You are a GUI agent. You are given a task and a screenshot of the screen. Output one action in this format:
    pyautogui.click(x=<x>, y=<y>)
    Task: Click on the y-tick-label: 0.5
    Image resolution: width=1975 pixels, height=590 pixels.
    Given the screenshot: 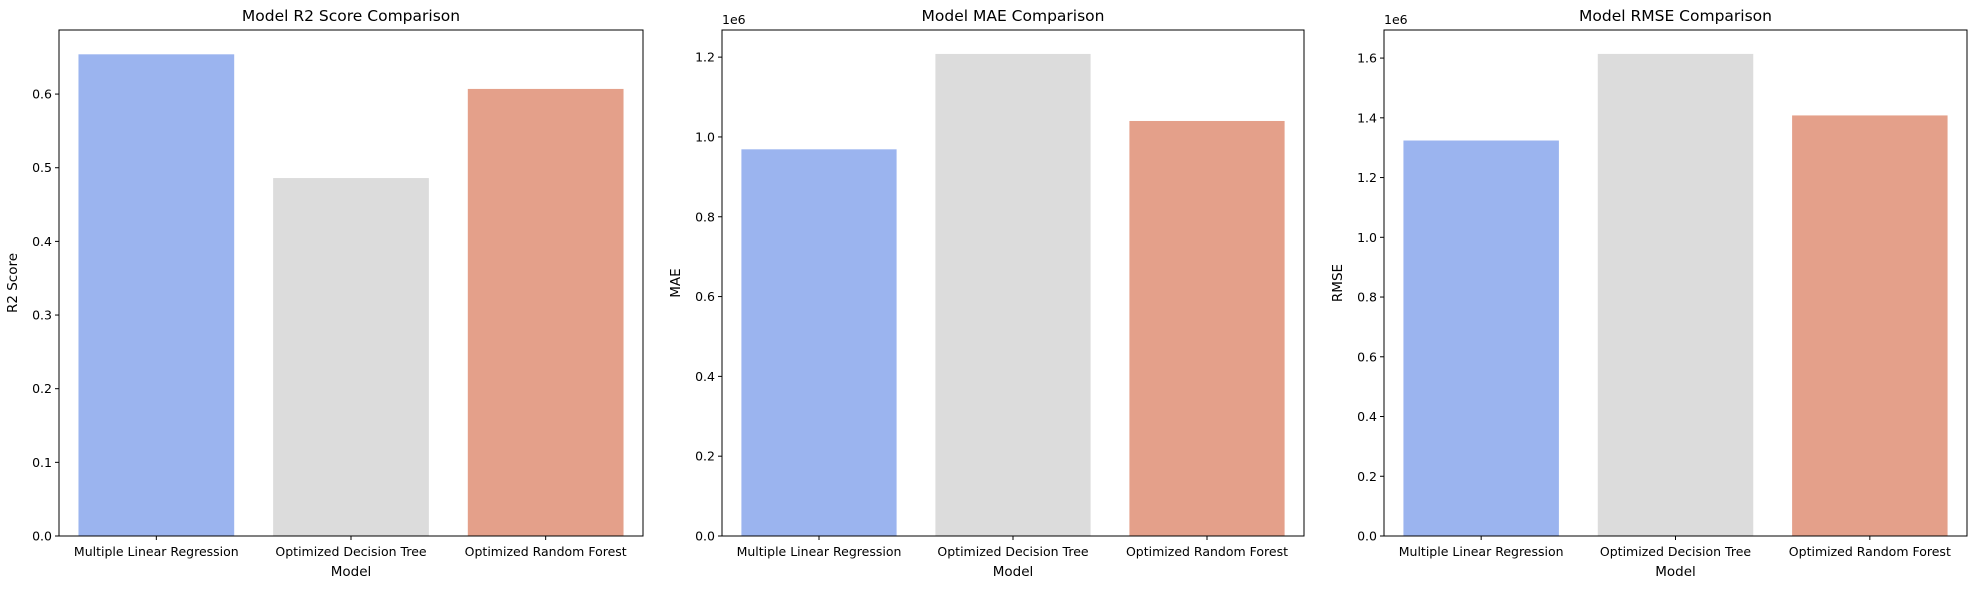 What is the action you would take?
    pyautogui.click(x=42, y=167)
    